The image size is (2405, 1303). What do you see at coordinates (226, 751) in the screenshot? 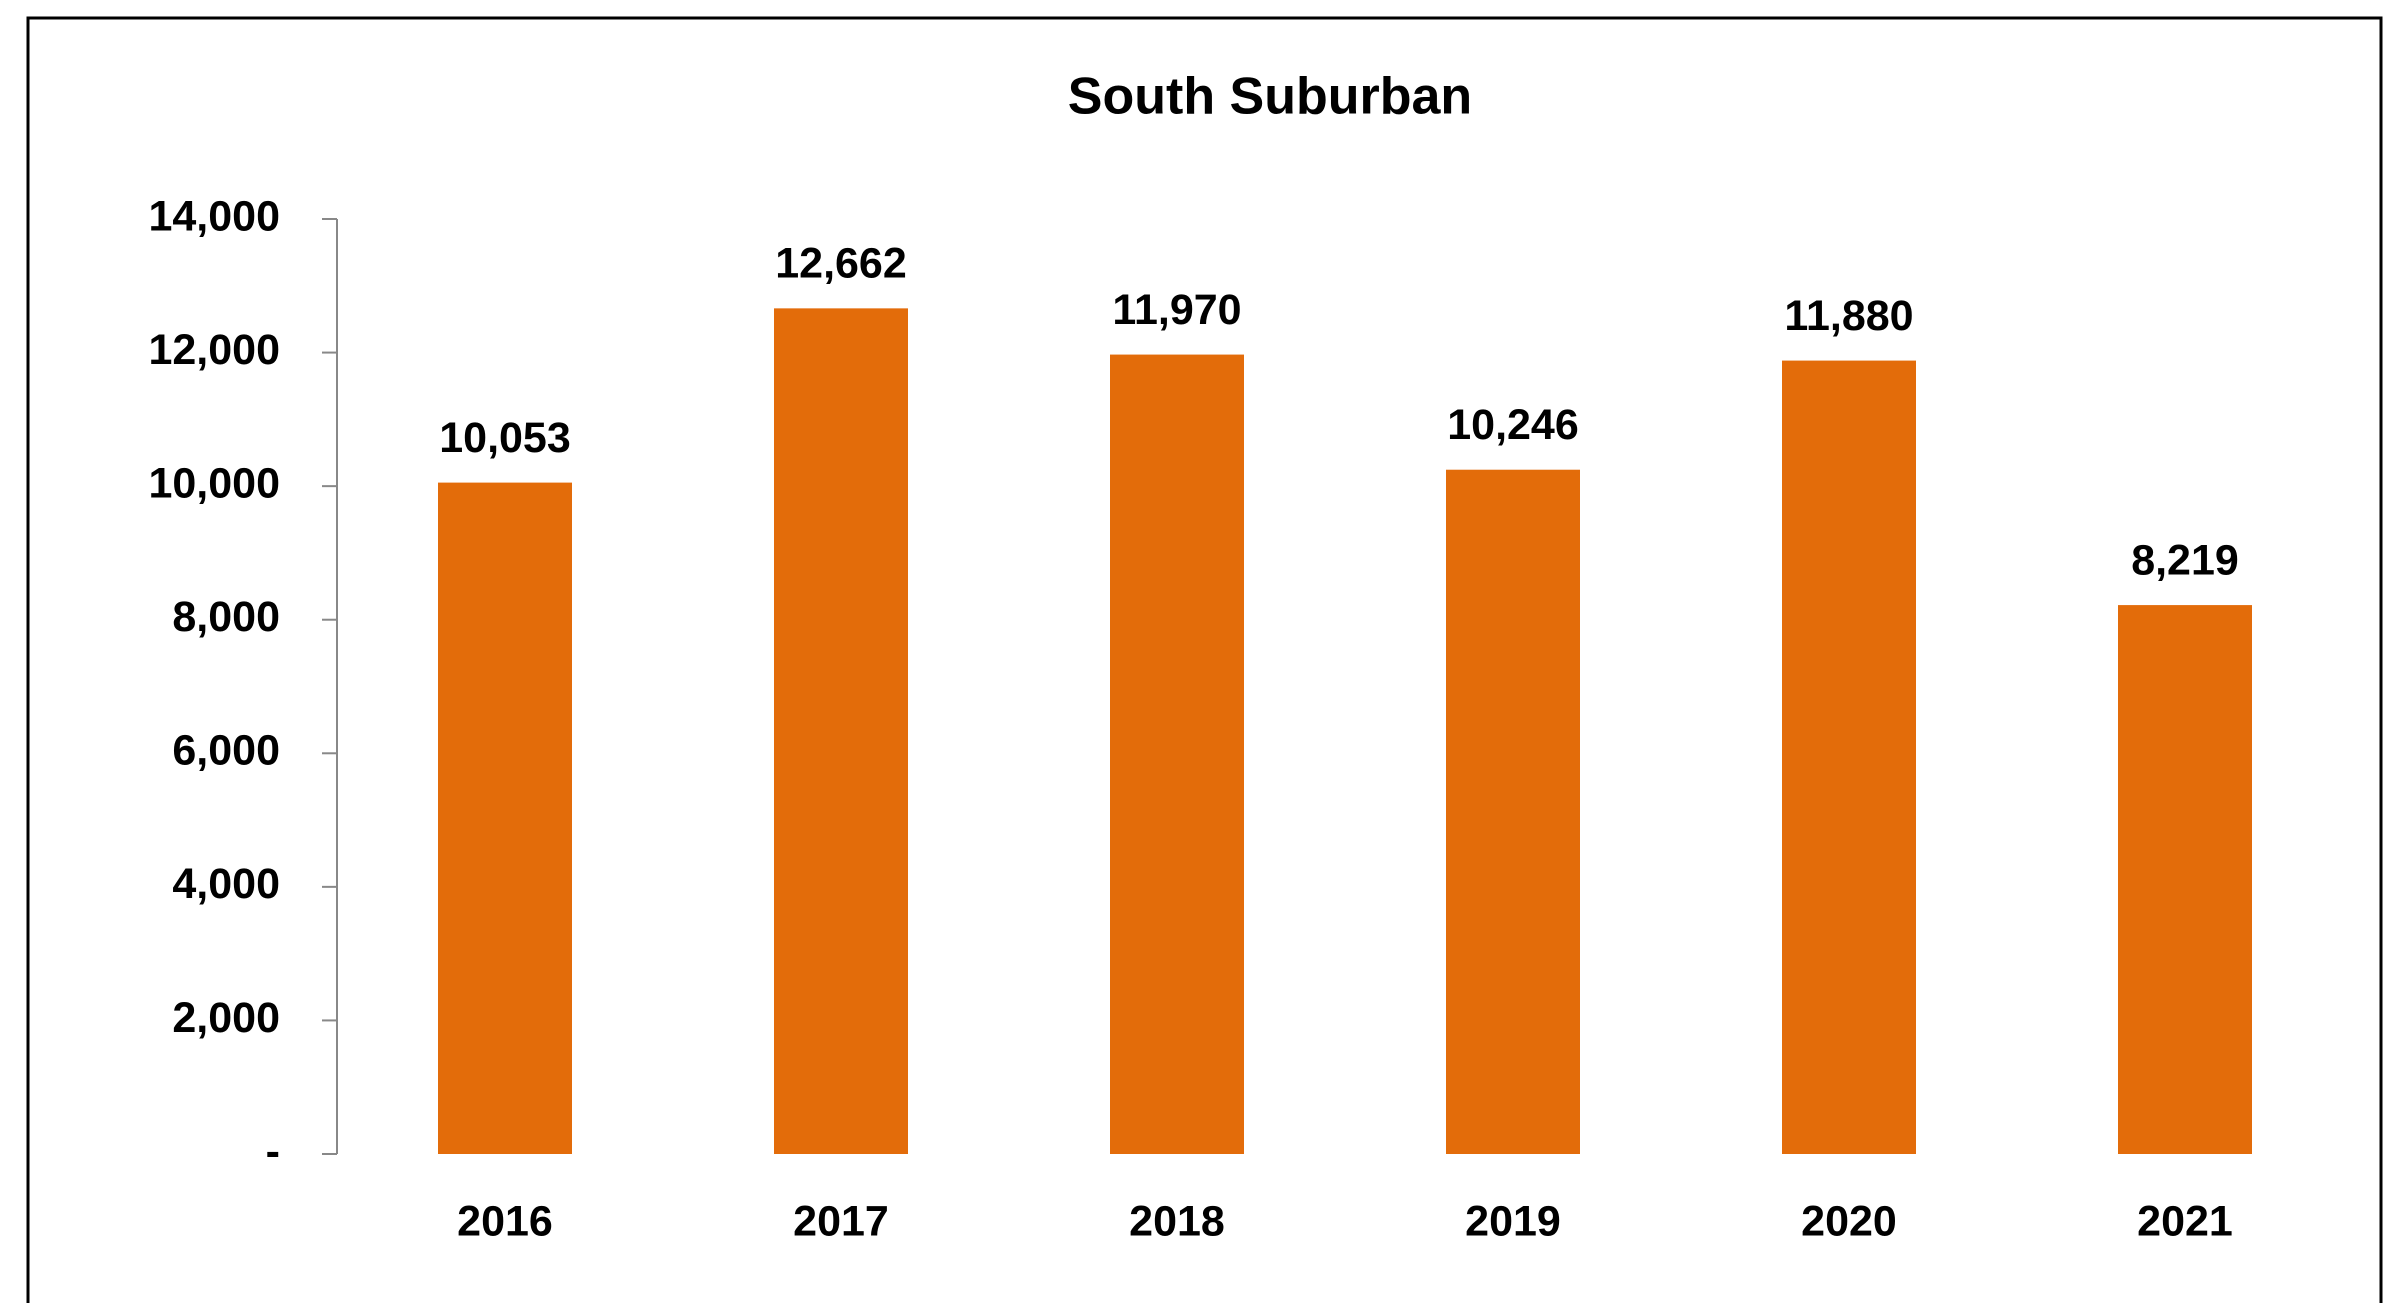
I see `y-tick-label: 6,000` at bounding box center [226, 751].